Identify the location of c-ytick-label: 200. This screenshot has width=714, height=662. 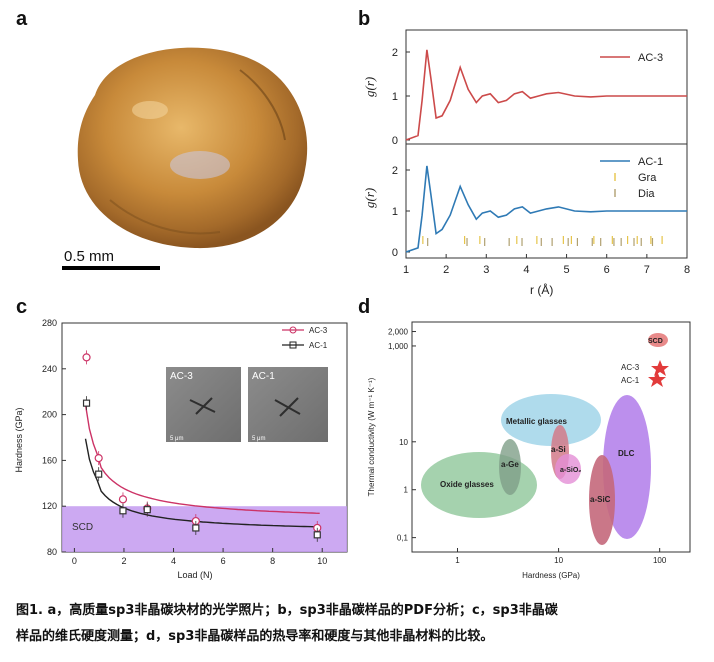
(49, 415).